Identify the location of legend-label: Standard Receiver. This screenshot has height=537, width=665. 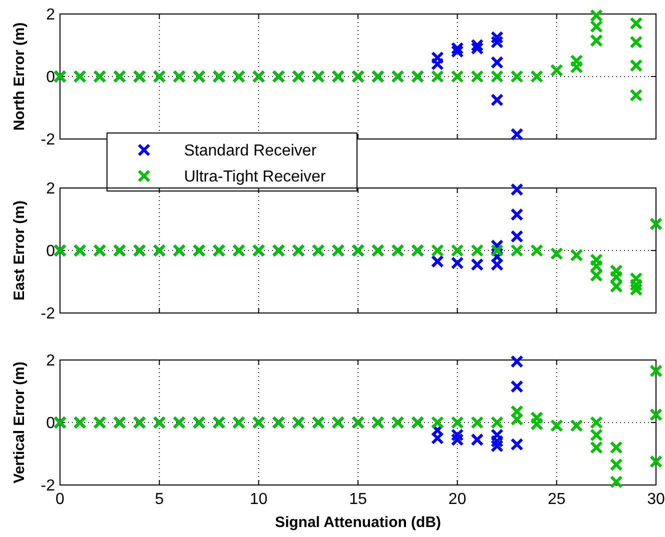
(251, 151).